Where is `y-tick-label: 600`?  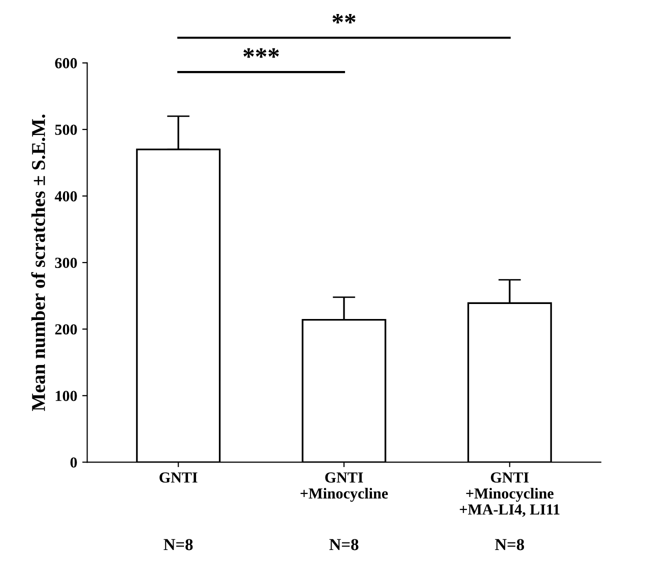 y-tick-label: 600 is located at coordinates (66, 63).